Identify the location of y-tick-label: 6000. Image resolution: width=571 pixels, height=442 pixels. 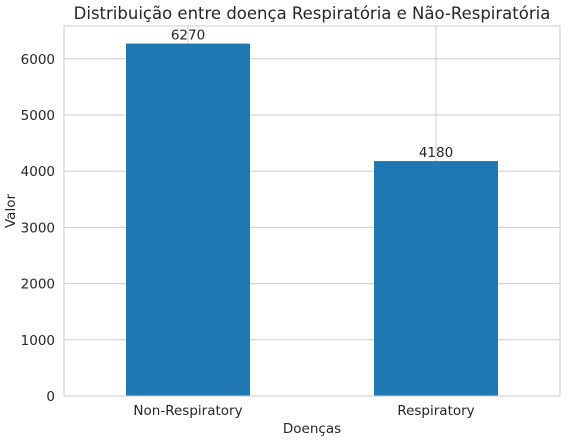
(38, 60).